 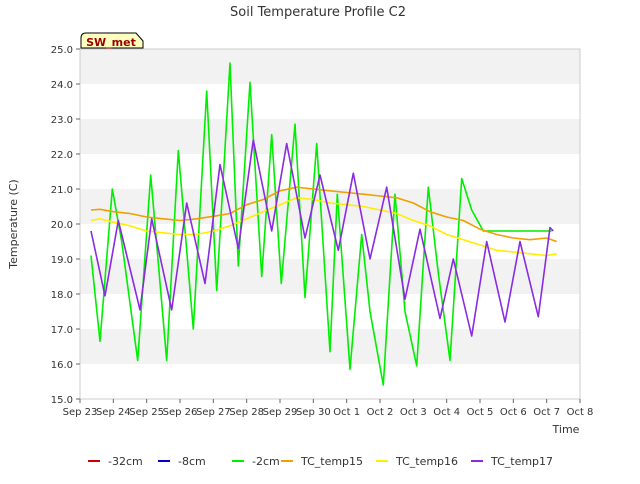 What do you see at coordinates (62, 50) in the screenshot?
I see `y-tick-label: 25.0` at bounding box center [62, 50].